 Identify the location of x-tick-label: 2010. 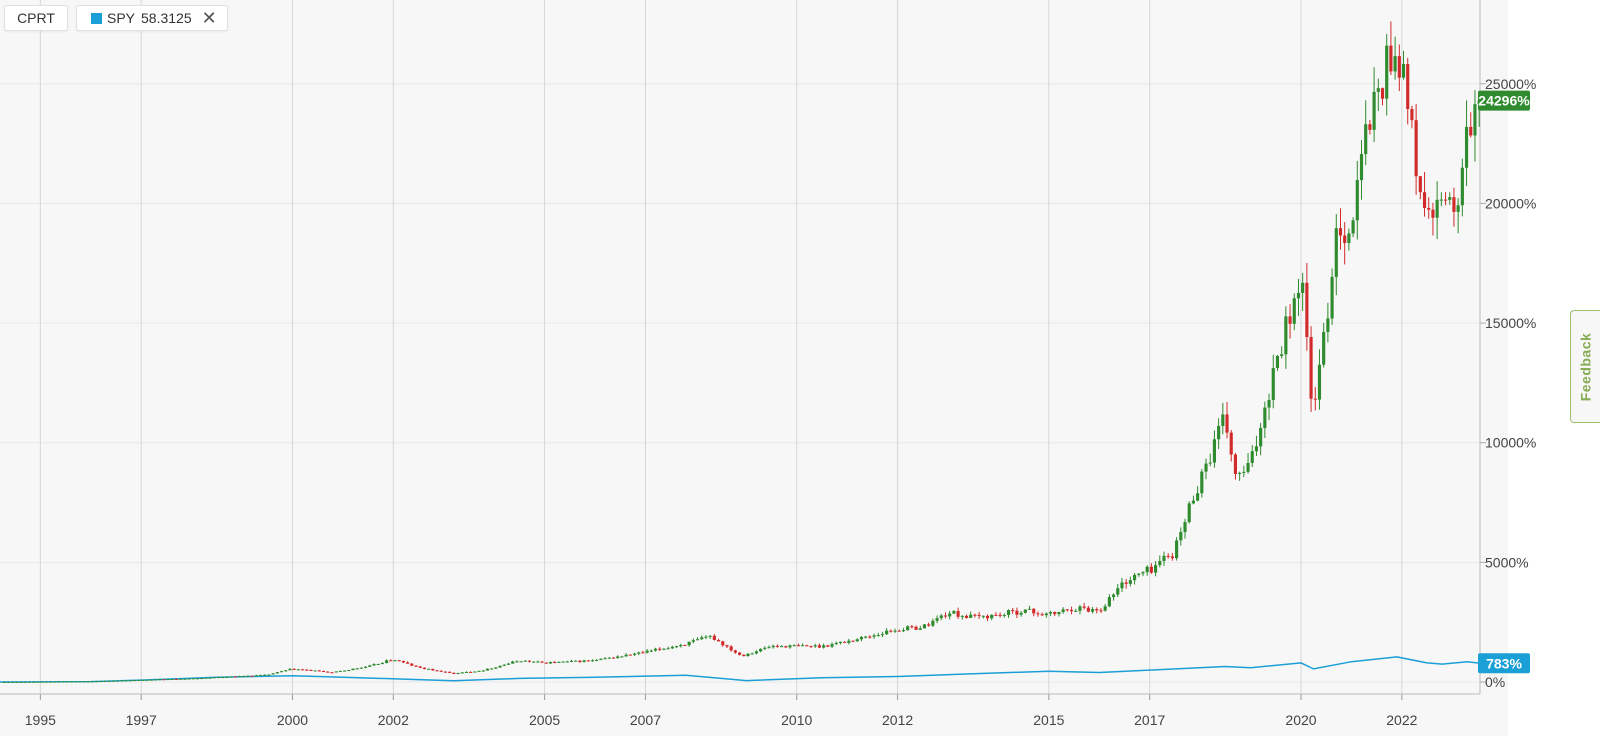
(796, 720).